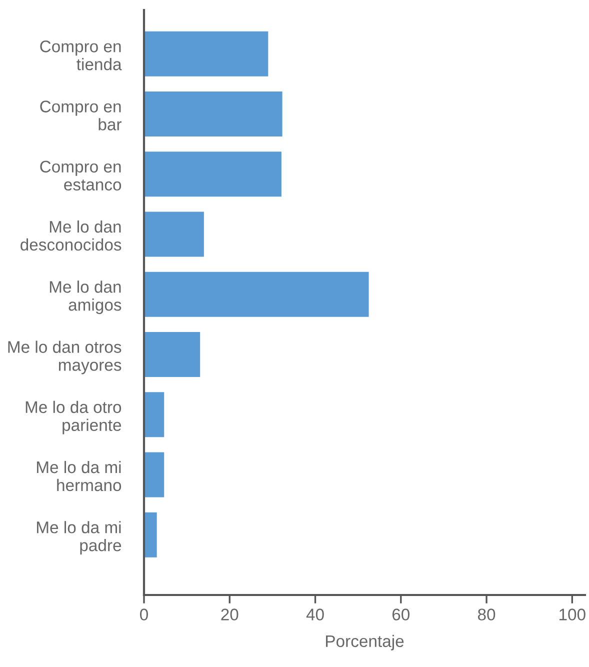 Image resolution: width=589 pixels, height=667 pixels. What do you see at coordinates (365, 642) in the screenshot?
I see `x-axis-title: Porcentaje` at bounding box center [365, 642].